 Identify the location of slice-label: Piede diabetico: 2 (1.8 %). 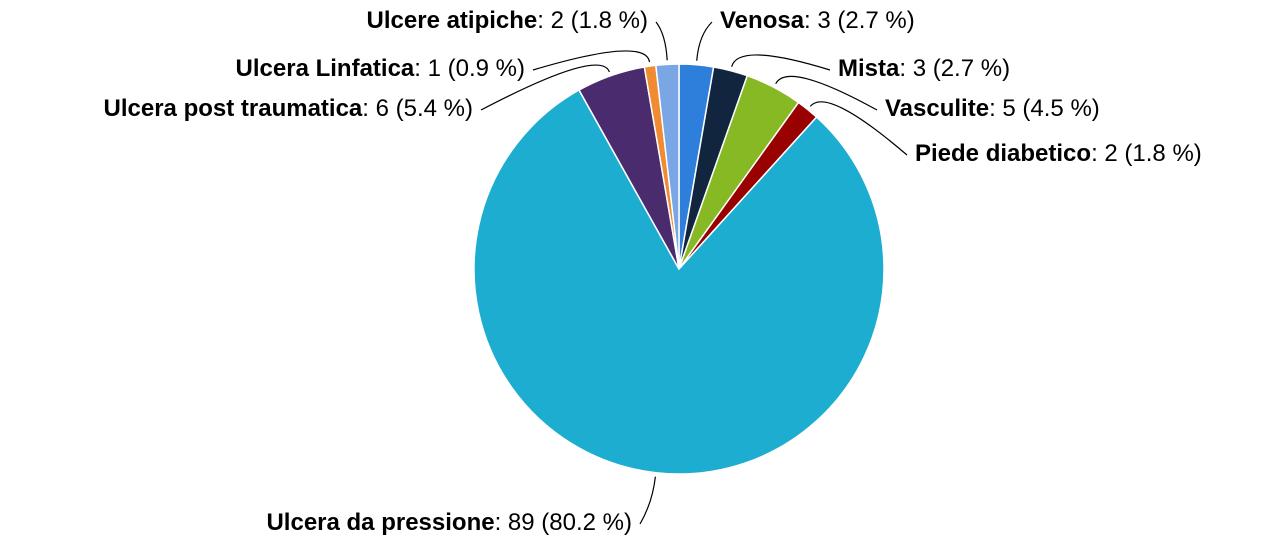
(1058, 153).